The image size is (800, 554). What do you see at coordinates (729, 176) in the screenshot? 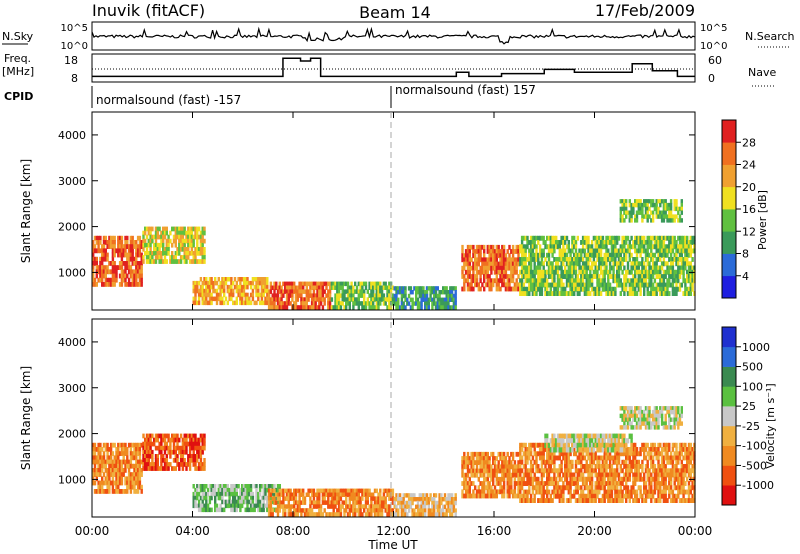
I see `power-colorbar-segment` at bounding box center [729, 176].